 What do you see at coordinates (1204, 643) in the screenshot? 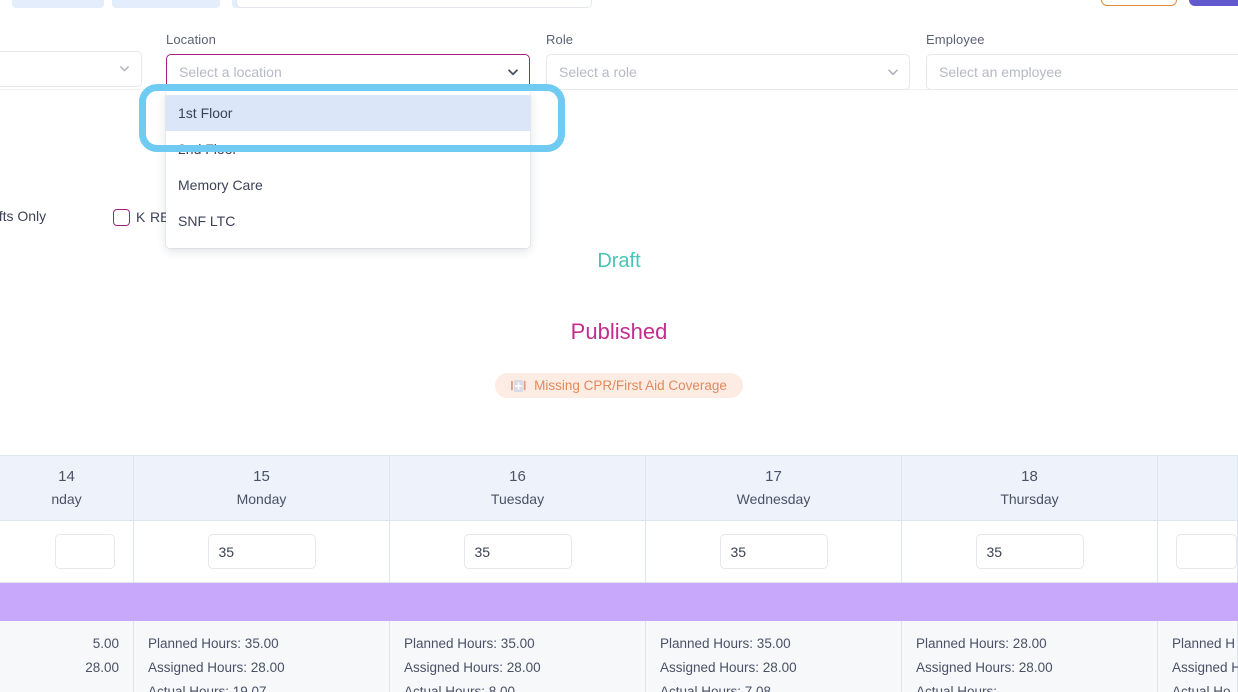
I see `planned-hours: Planned H` at bounding box center [1204, 643].